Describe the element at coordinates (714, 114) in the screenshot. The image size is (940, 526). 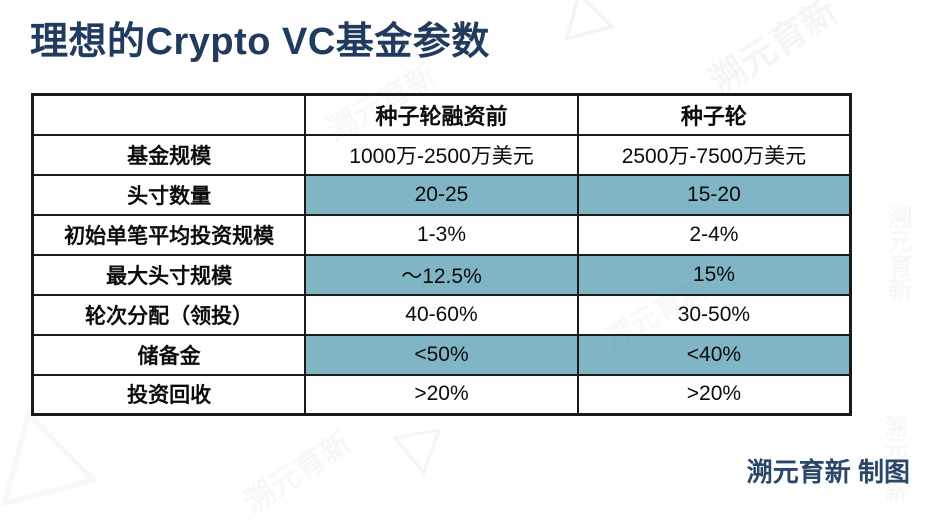
I see `header-seed: 种子轮` at that location.